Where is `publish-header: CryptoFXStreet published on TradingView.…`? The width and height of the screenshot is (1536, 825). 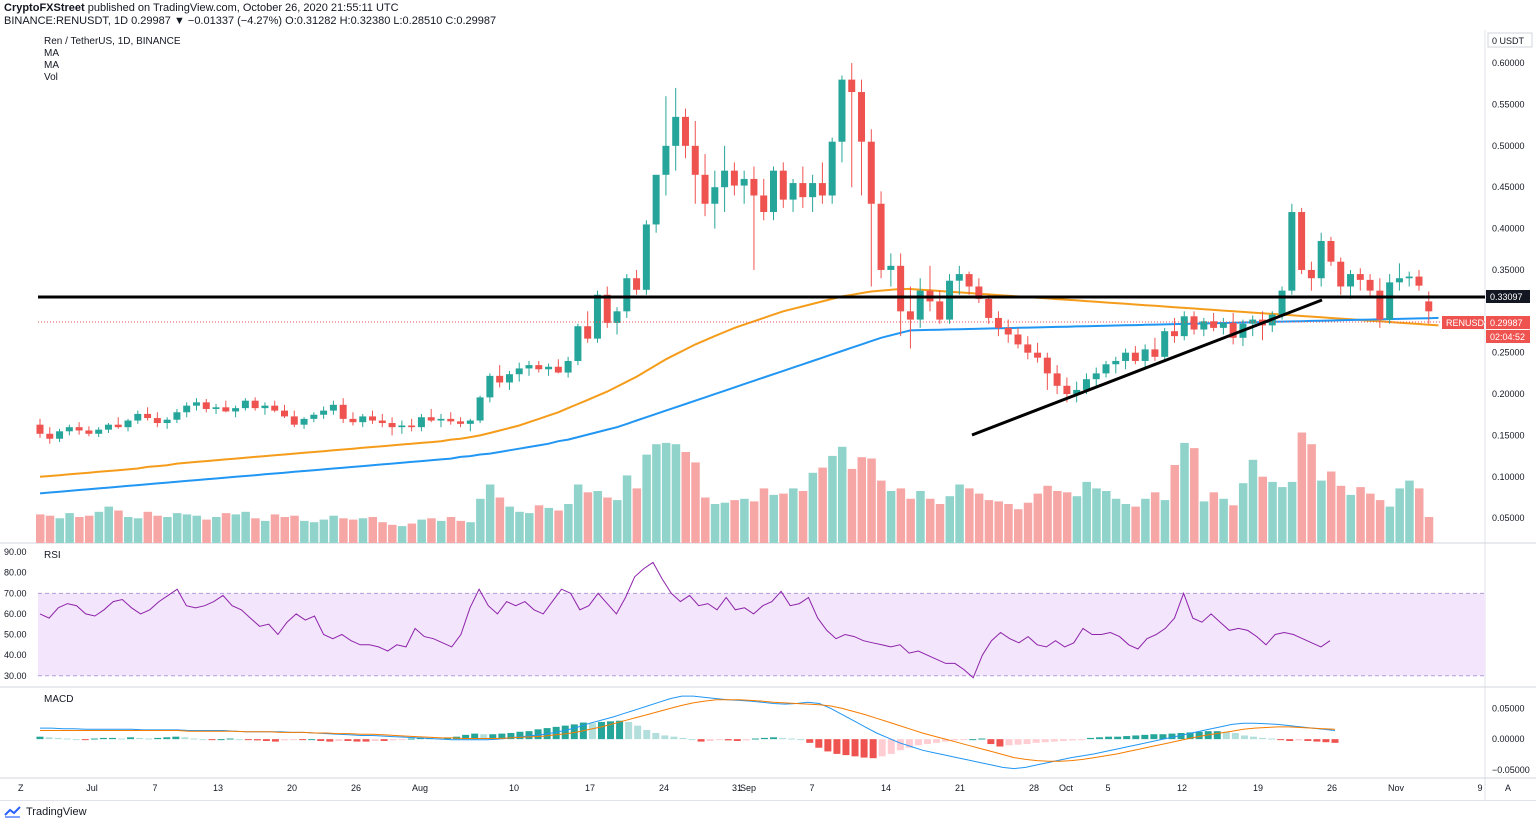 publish-header: CryptoFXStreet published on TradingView.… is located at coordinates (504, 15).